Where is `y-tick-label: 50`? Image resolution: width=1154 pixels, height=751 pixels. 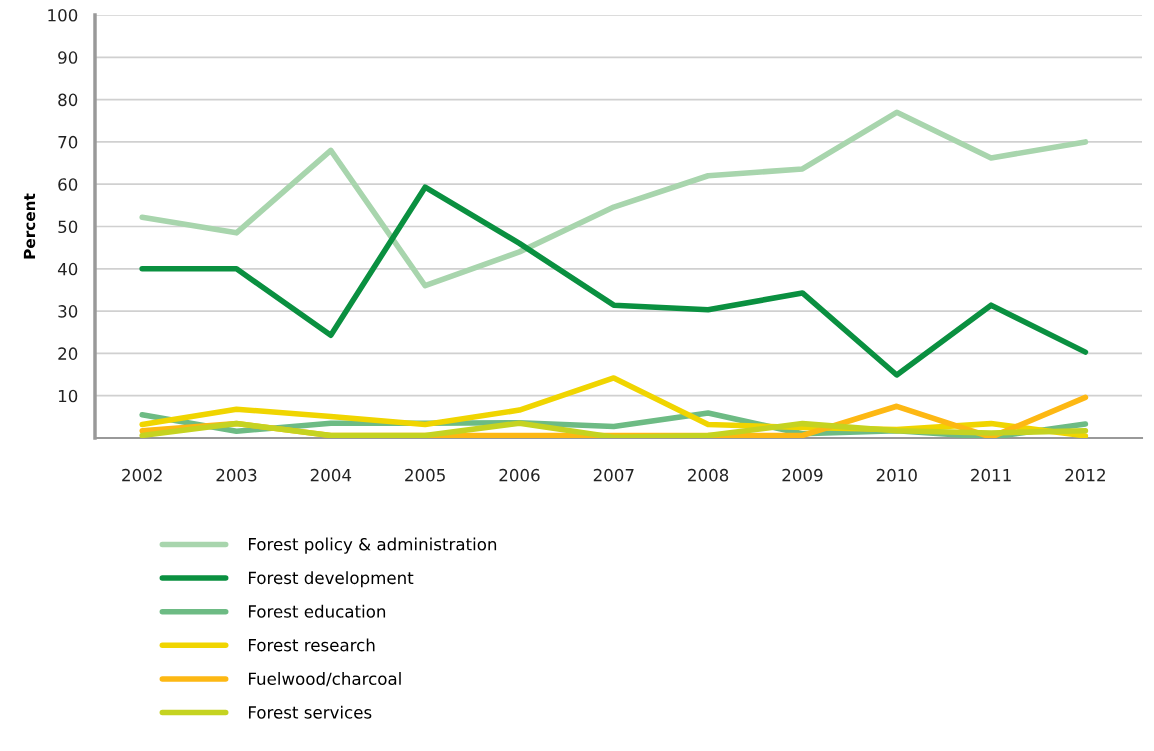
y-tick-label: 50 is located at coordinates (68, 227).